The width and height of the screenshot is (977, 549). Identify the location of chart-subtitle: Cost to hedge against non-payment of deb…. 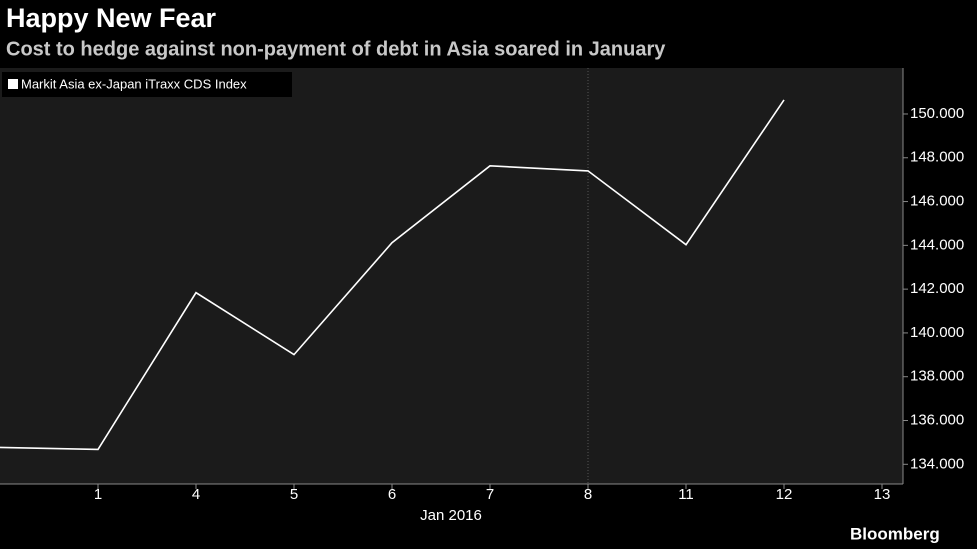
(336, 49).